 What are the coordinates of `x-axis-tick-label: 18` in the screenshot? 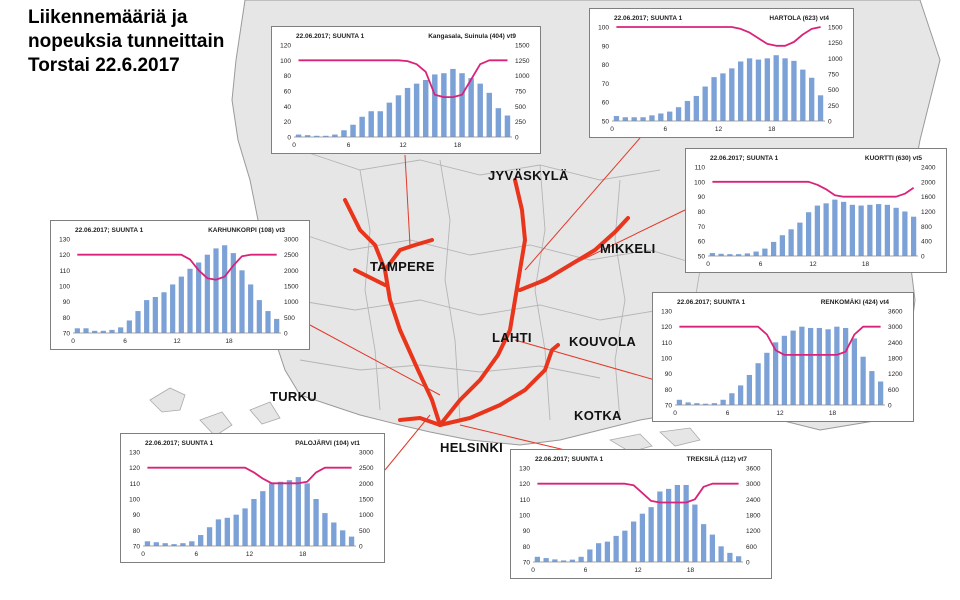 It's located at (691, 570).